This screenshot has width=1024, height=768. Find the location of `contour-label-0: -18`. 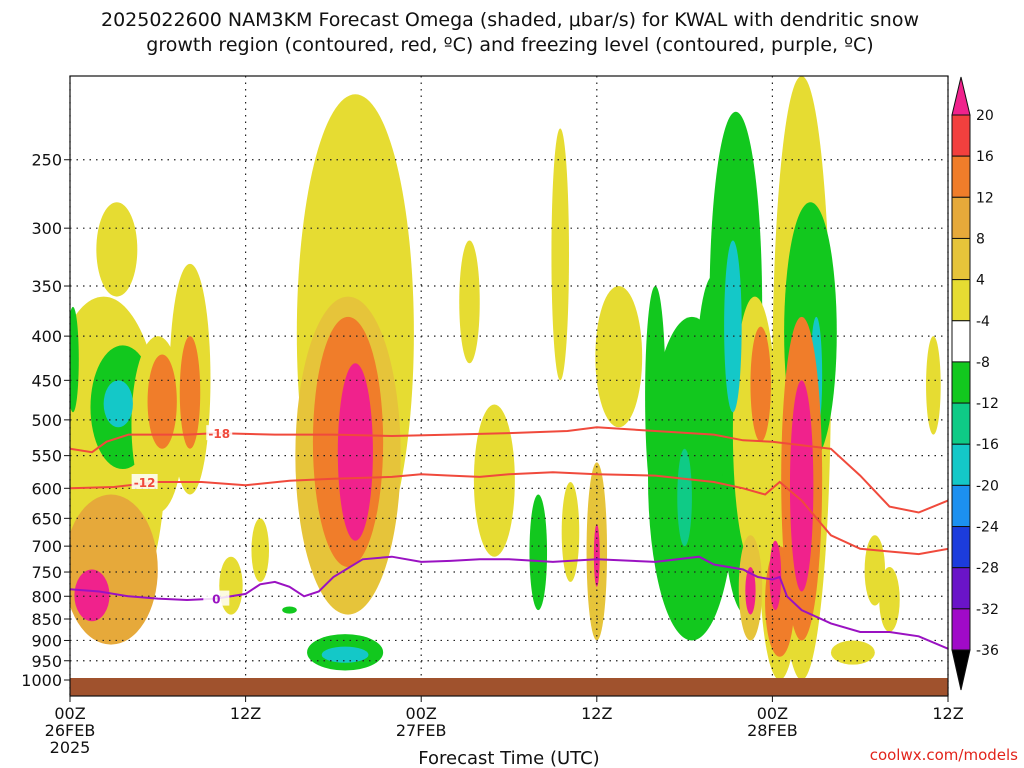

contour-label-0: -18 is located at coordinates (219, 434).